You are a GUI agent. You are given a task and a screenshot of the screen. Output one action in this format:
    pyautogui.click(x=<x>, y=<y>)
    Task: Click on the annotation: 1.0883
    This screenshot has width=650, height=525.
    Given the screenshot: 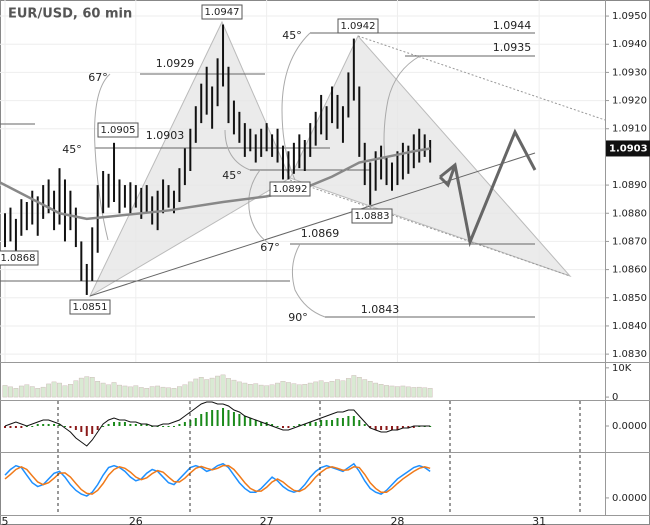 What is the action you would take?
    pyautogui.click(x=372, y=216)
    